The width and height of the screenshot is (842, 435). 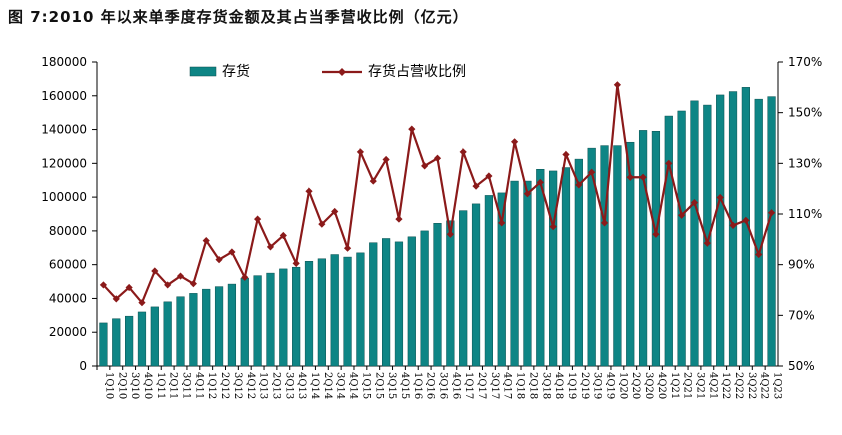 What do you see at coordinates (198, 385) in the screenshot?
I see `x-tick-label: 4Q11` at bounding box center [198, 385].